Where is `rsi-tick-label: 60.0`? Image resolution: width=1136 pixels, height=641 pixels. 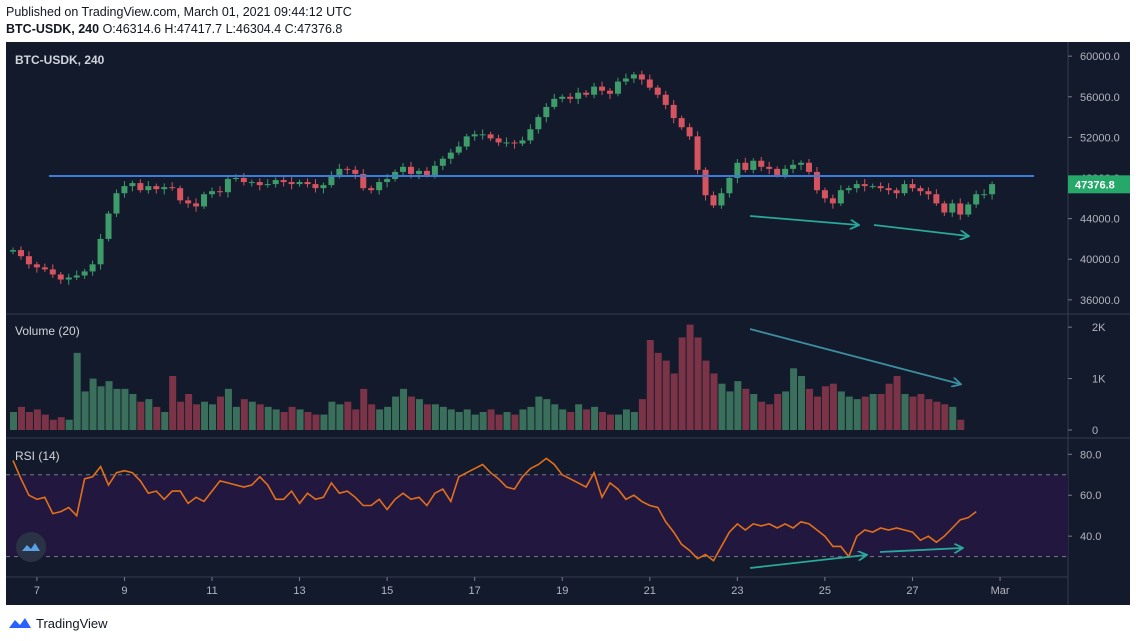 rsi-tick-label: 60.0 is located at coordinates (1090, 496).